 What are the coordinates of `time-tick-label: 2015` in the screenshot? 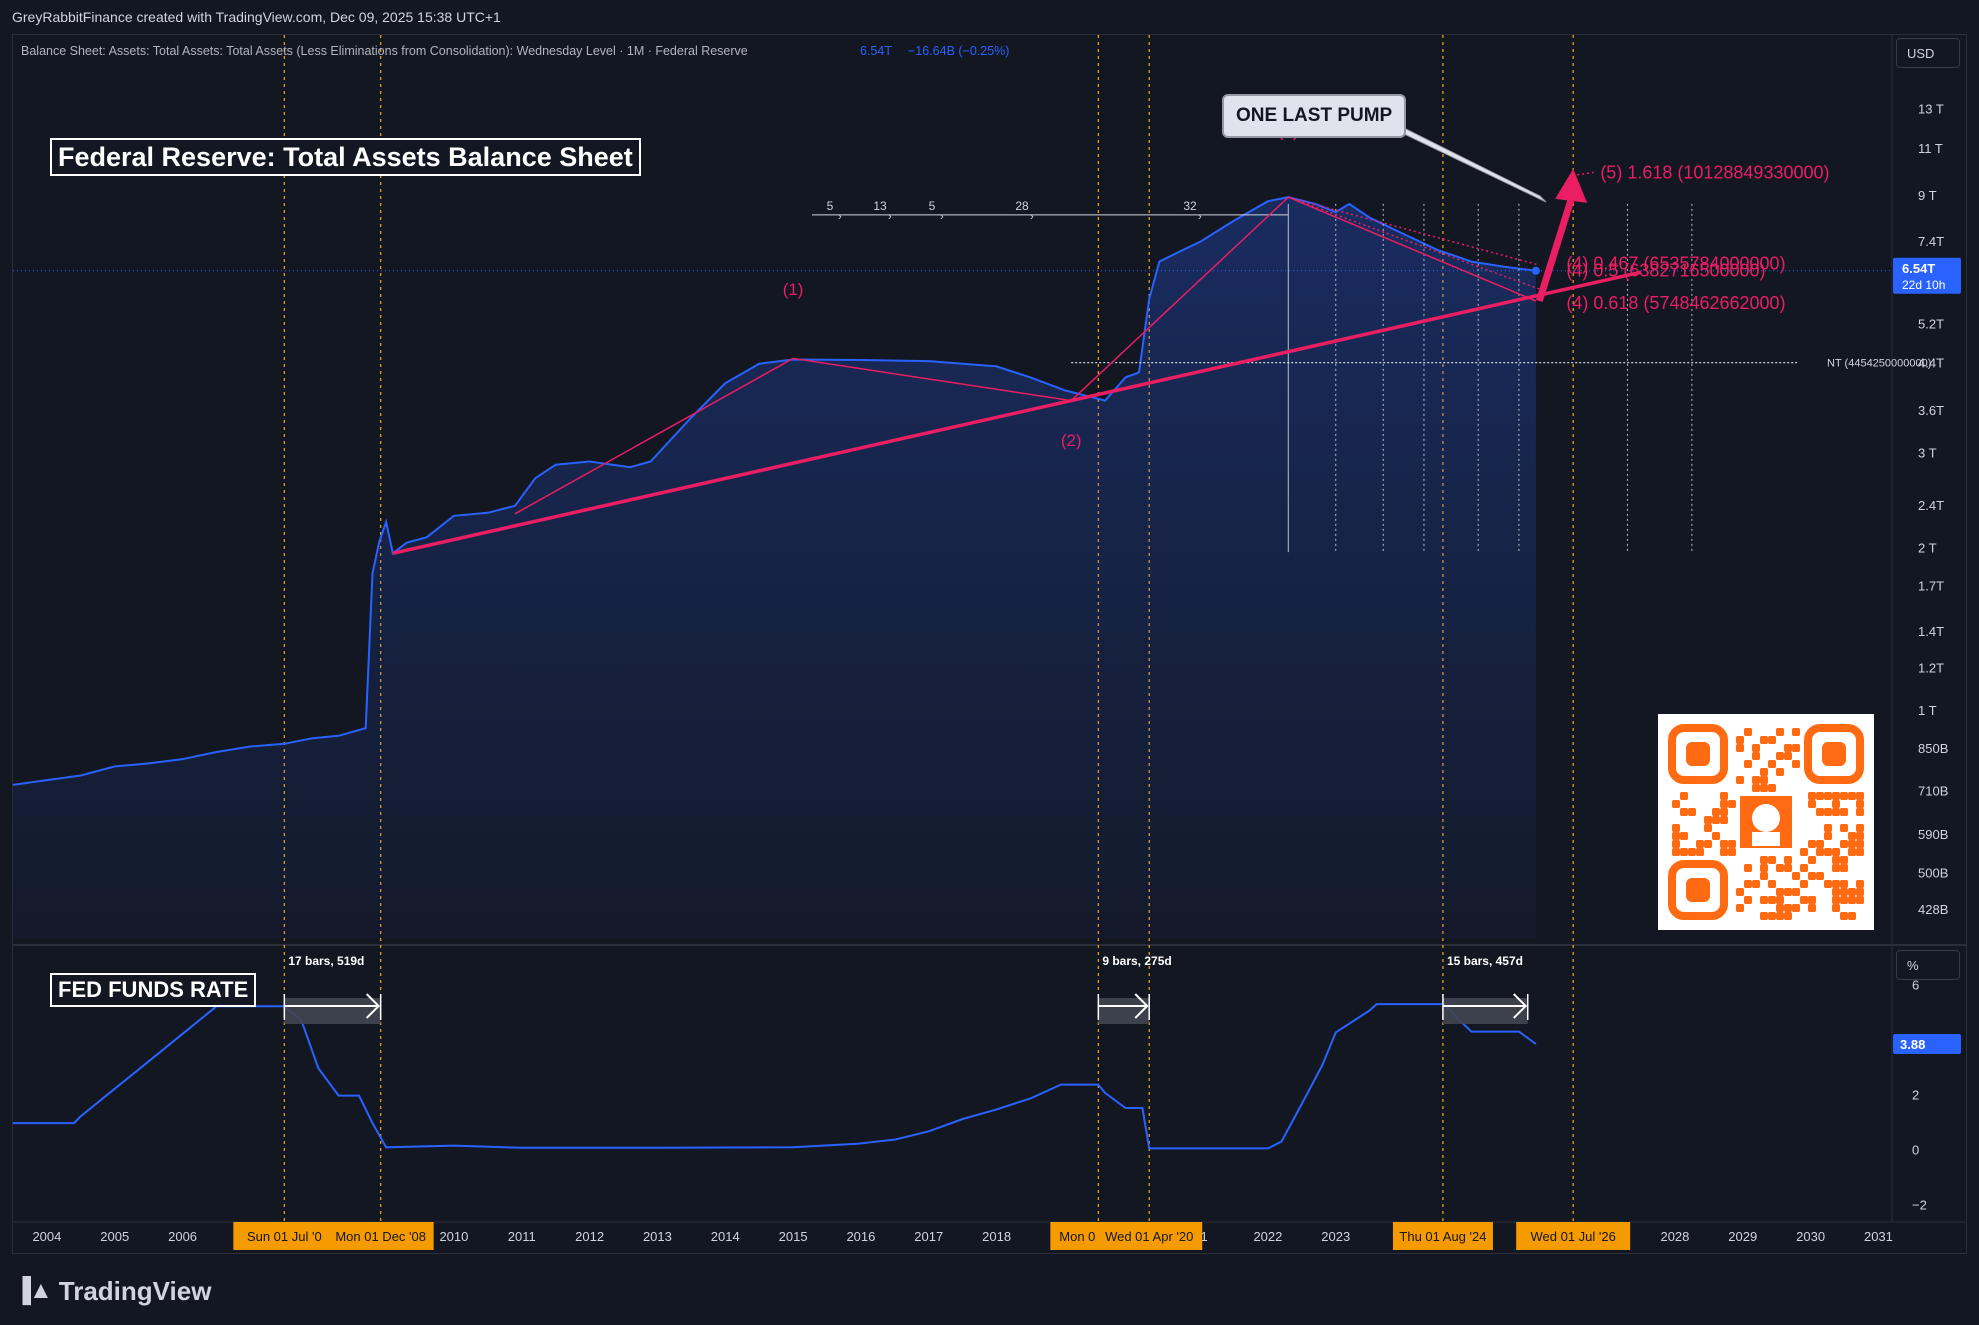 It's located at (793, 1236).